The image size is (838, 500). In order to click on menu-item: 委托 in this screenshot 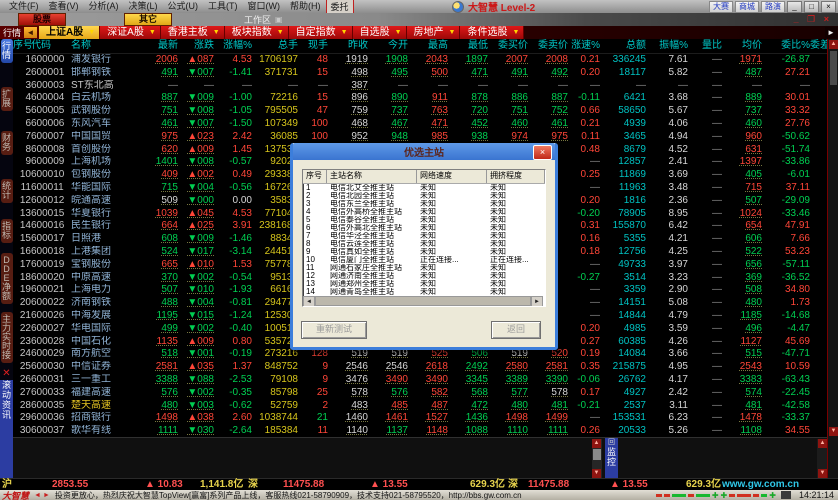, I will do `click(339, 7)`.